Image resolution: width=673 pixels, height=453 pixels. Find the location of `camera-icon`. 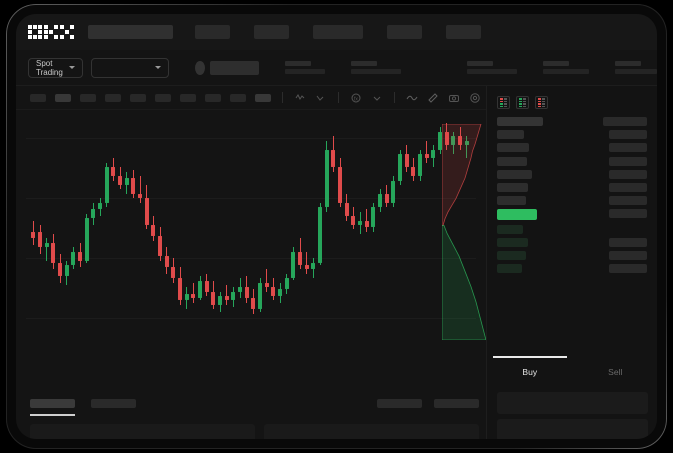

camera-icon is located at coordinates (454, 98).